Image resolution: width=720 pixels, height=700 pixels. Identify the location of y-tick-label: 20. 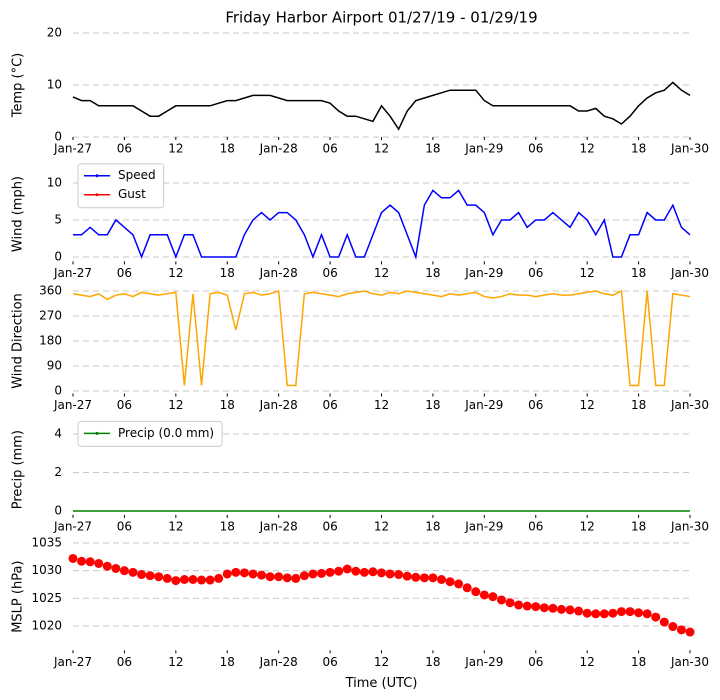
(54, 33).